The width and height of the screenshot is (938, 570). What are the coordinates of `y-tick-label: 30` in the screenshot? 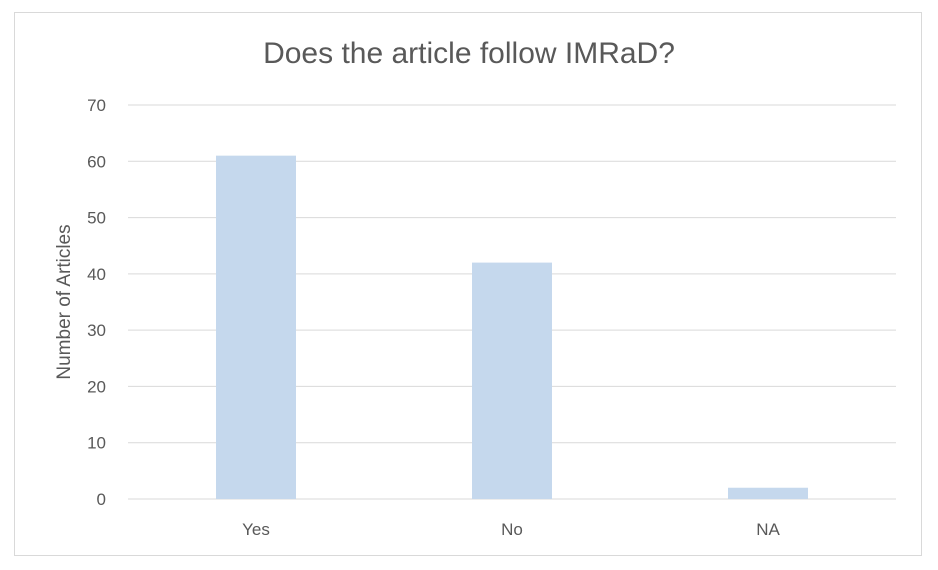 It's located at (96, 330).